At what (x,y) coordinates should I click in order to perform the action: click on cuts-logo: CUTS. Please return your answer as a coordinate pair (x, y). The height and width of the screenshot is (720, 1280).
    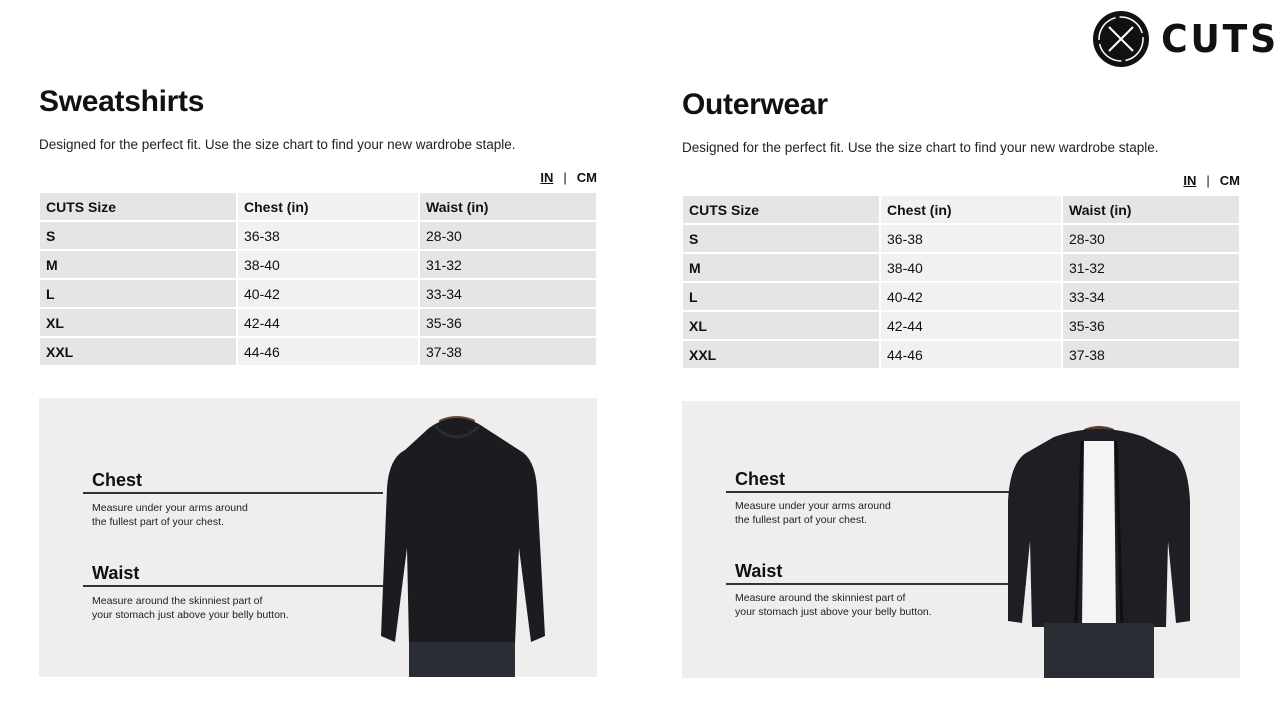
    Looking at the image, I should click on (1186, 39).